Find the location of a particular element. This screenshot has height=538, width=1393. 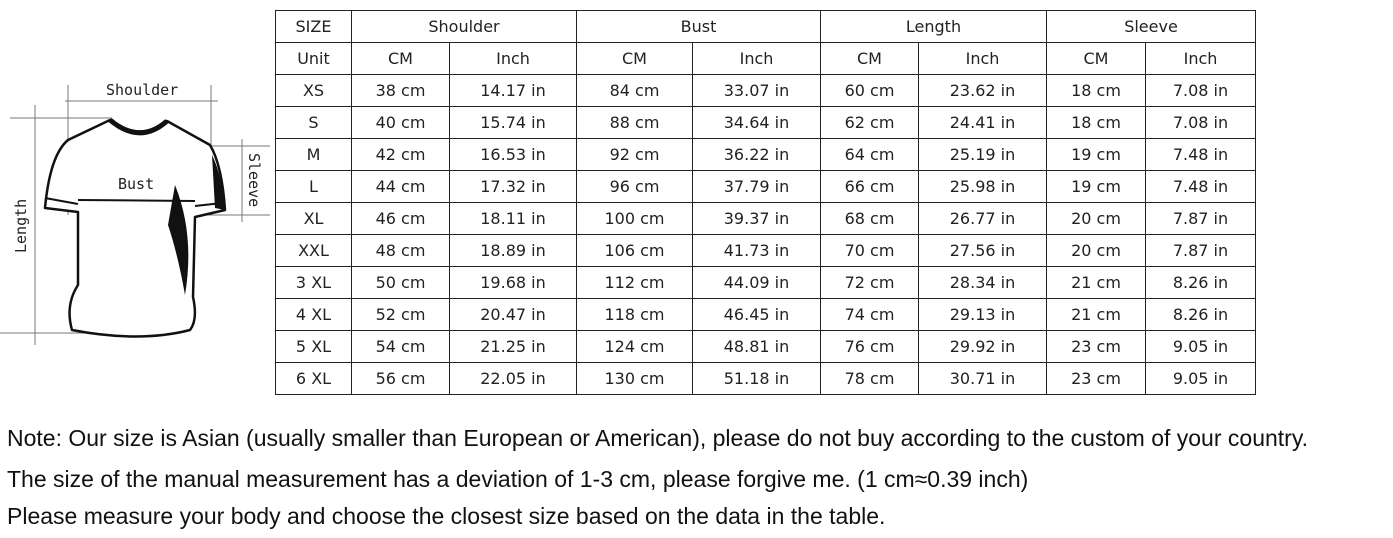

value-cell: 36.22 in is located at coordinates (756, 154).